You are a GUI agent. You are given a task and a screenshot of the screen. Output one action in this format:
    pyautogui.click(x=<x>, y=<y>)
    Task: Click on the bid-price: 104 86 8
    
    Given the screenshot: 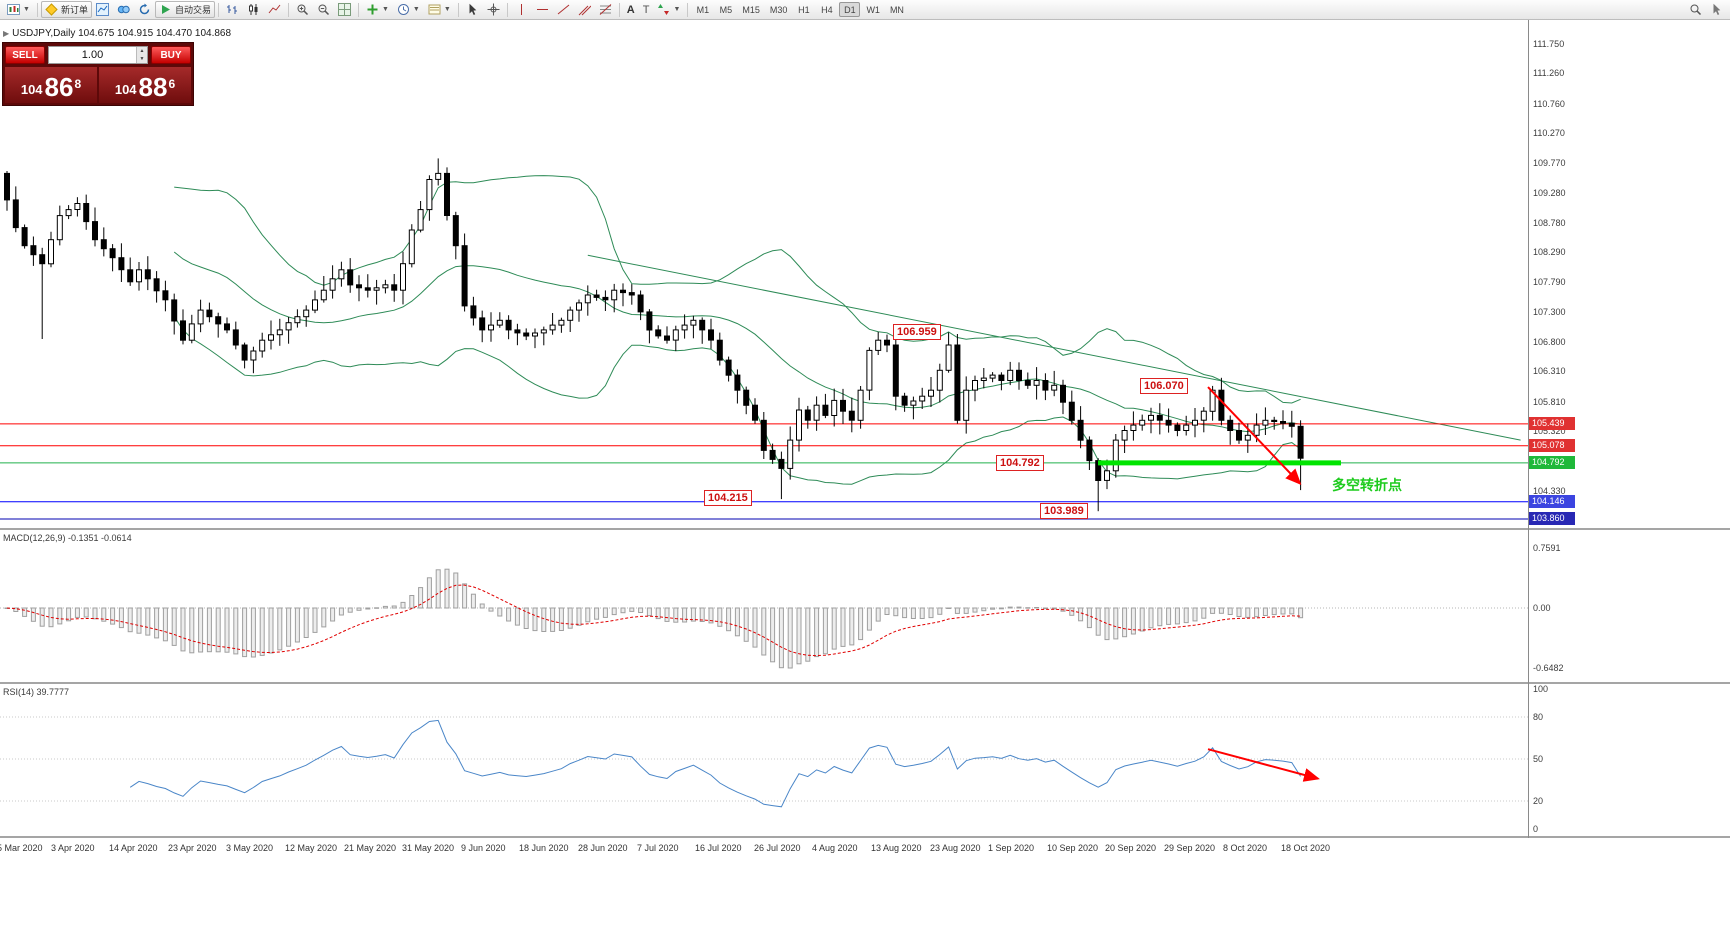 What is the action you would take?
    pyautogui.click(x=51, y=85)
    